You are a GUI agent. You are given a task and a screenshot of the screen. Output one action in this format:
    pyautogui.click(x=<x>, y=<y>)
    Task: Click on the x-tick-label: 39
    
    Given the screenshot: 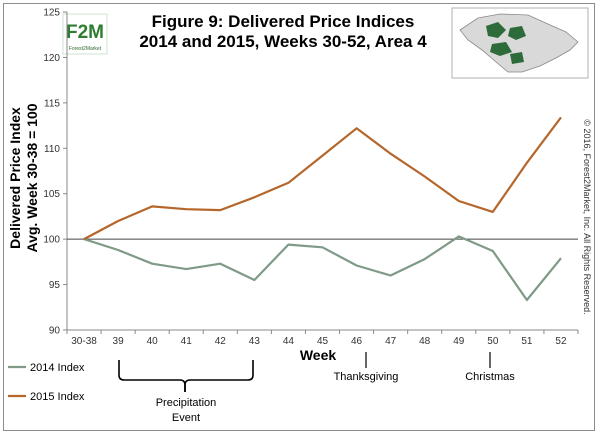 What is the action you would take?
    pyautogui.click(x=119, y=341)
    